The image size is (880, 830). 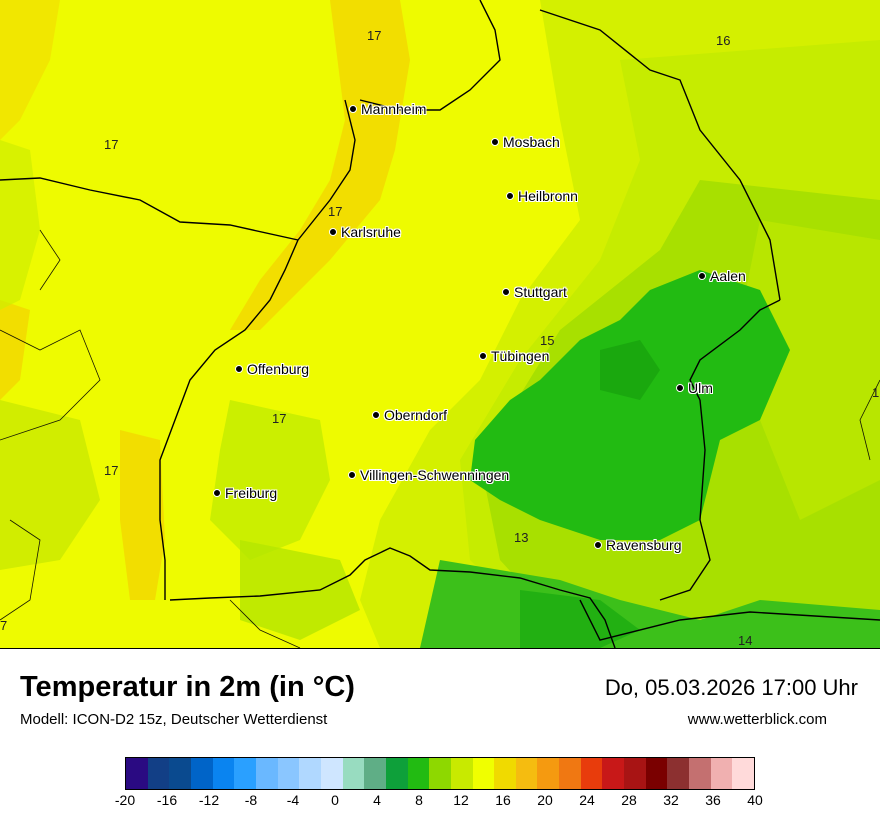 I want to click on colorbar-tick-label: 4, so click(x=377, y=800).